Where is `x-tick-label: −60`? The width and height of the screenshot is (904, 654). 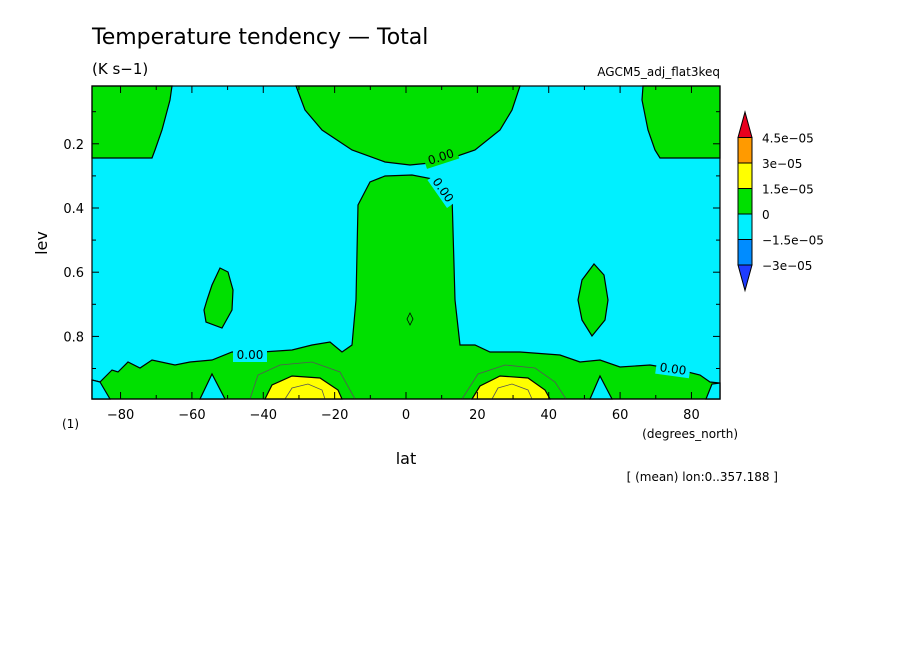
x-tick-label: −60 is located at coordinates (191, 415).